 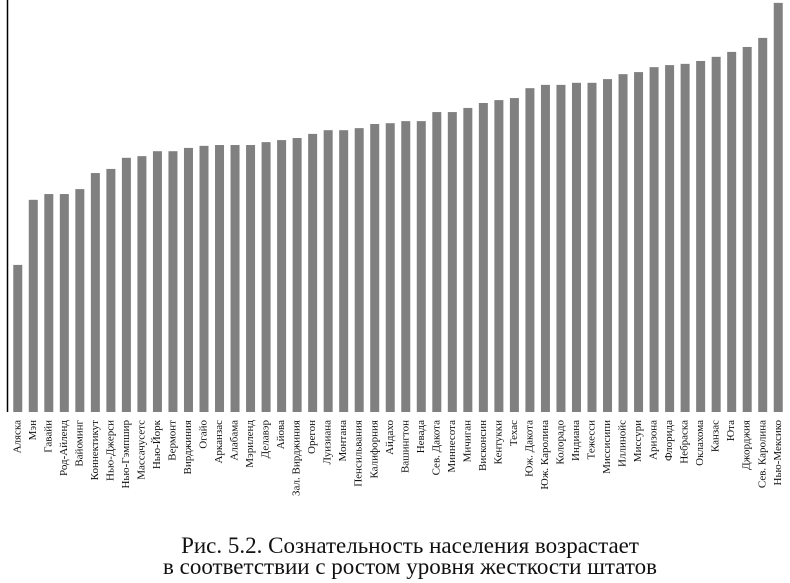 I want to click on x-tick-label: Индиана, so click(x=576, y=440).